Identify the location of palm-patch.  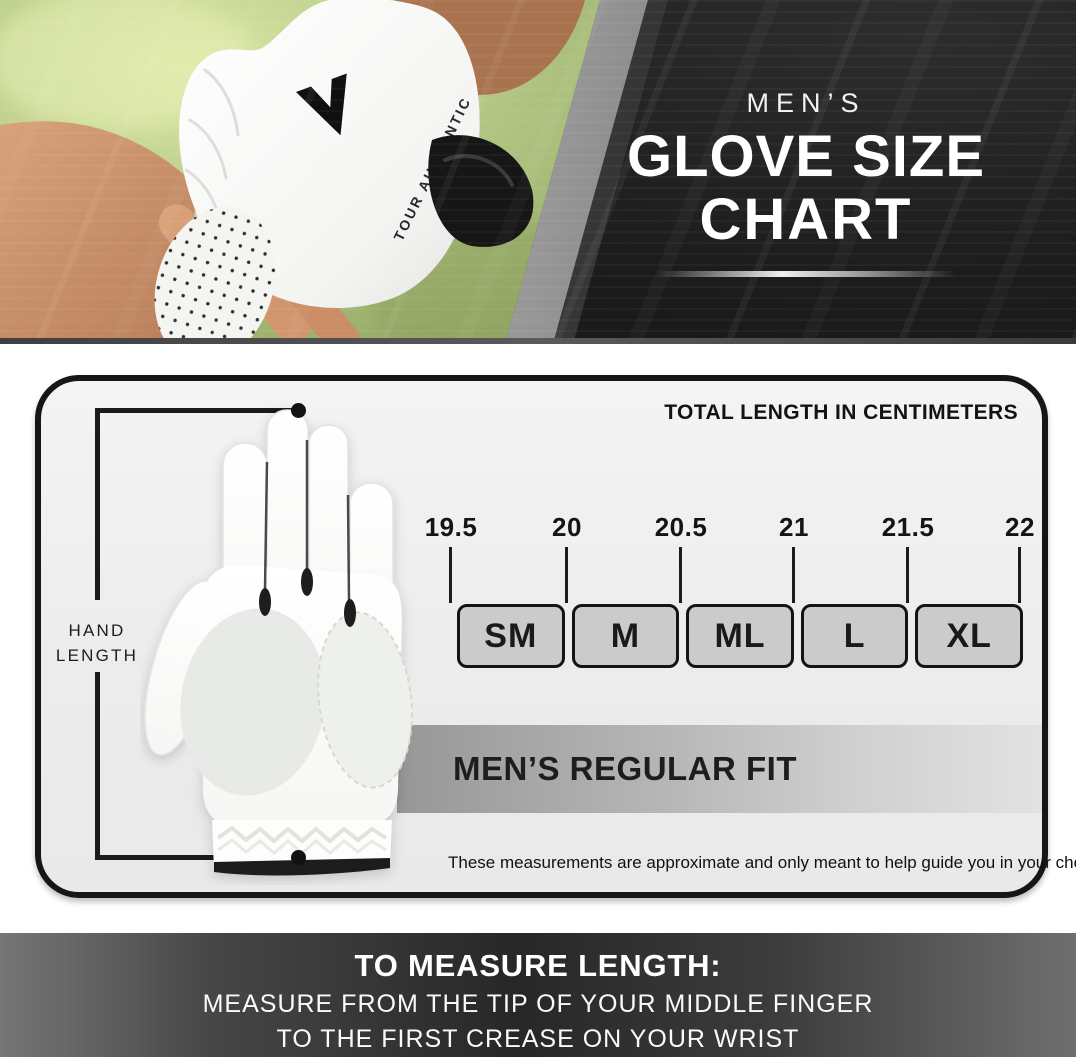
(253, 702).